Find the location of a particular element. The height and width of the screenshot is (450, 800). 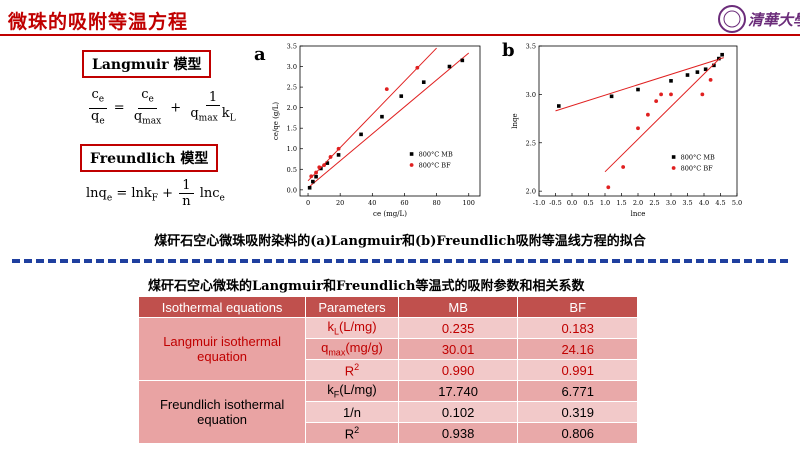

group-langmuir: Langmuir isothermal equation is located at coordinates (222, 349).